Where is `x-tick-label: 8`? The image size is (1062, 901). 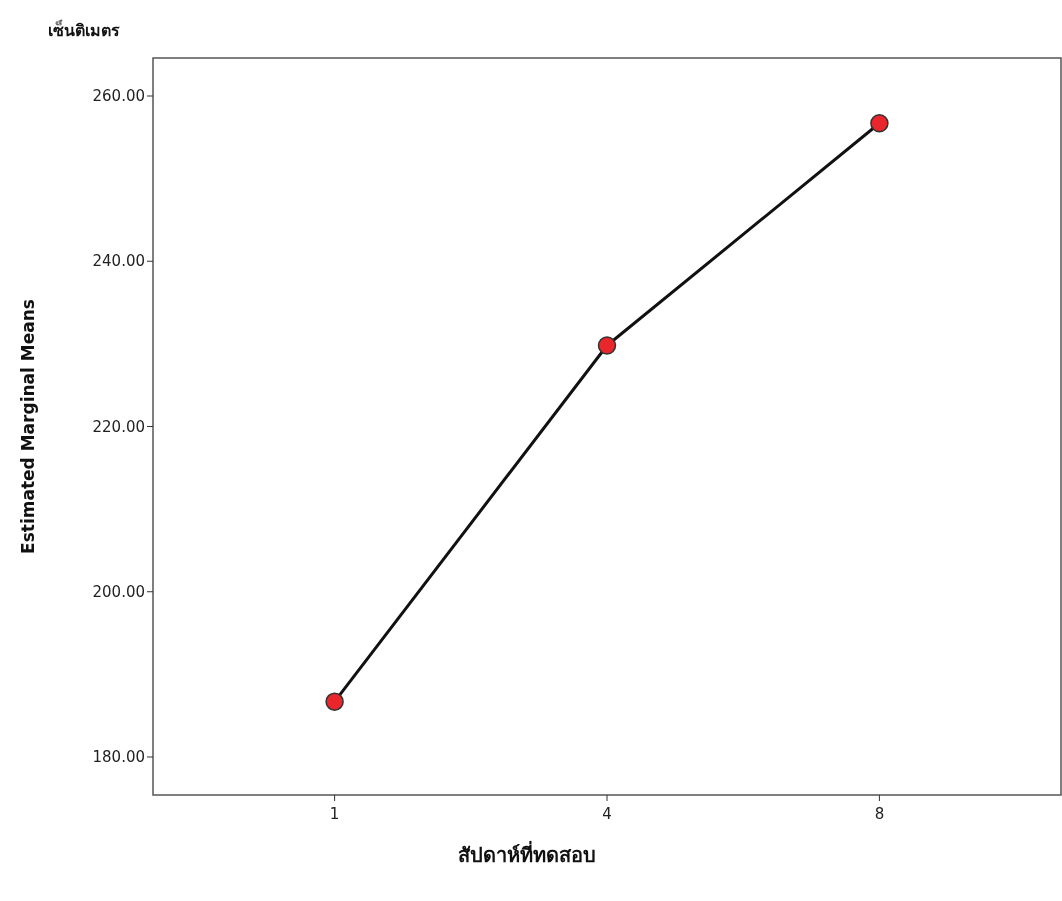
x-tick-label: 8 is located at coordinates (879, 814).